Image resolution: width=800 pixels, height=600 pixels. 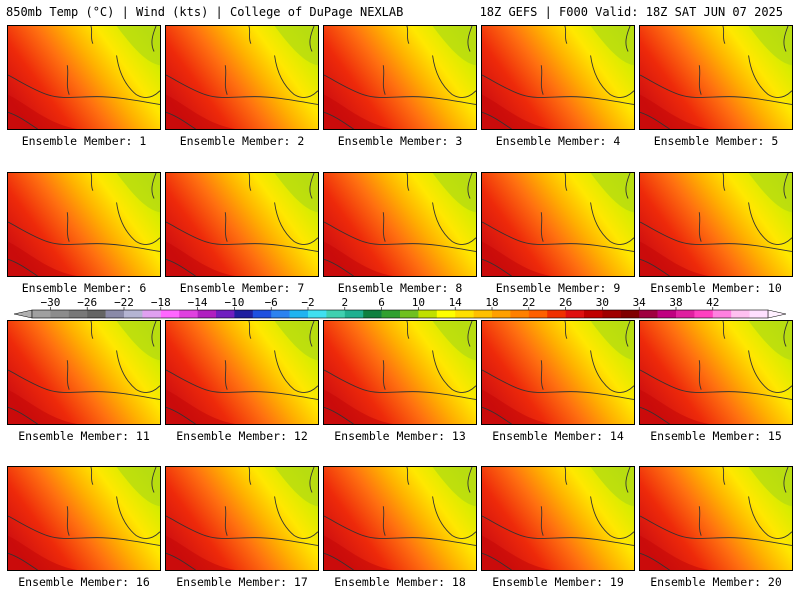 What do you see at coordinates (400, 288) in the screenshot?
I see `ensemble-member-caption: Ensemble Member: 8` at bounding box center [400, 288].